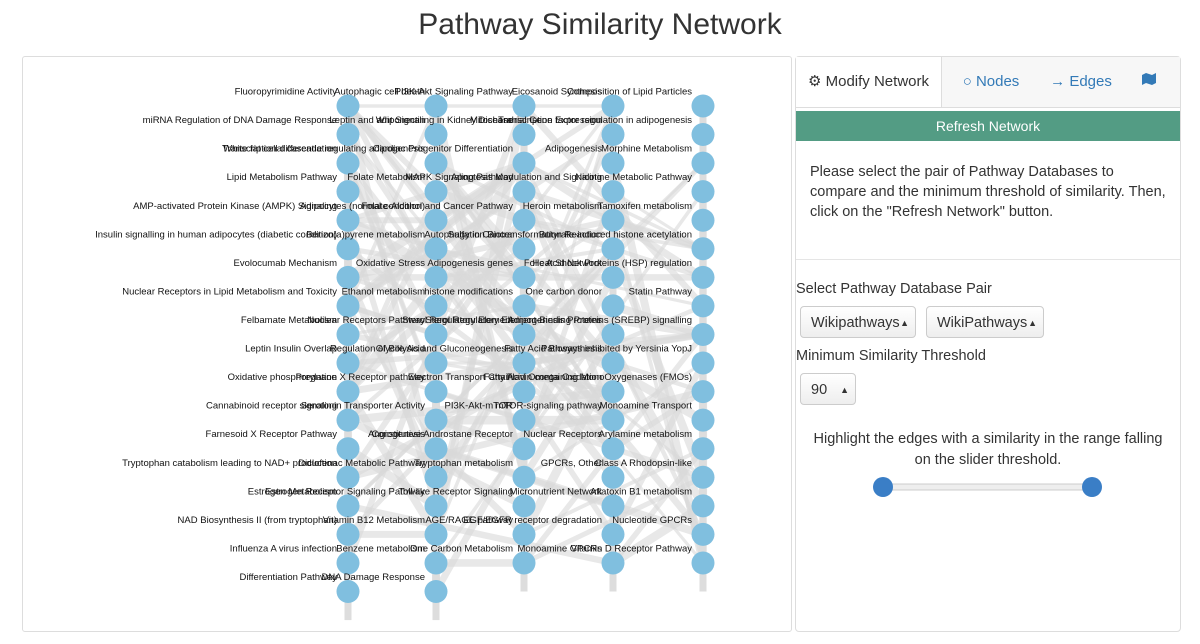 The image size is (1200, 644). What do you see at coordinates (819, 390) in the screenshot?
I see `select-value: 90` at bounding box center [819, 390].